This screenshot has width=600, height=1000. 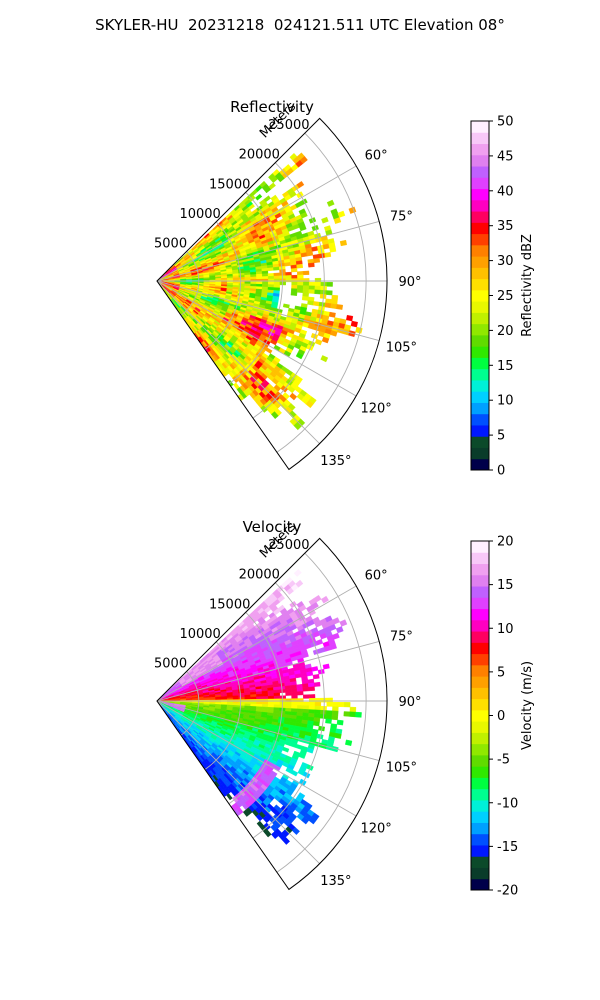 What do you see at coordinates (505, 331) in the screenshot?
I see `colorbar-tick-label: 20` at bounding box center [505, 331].